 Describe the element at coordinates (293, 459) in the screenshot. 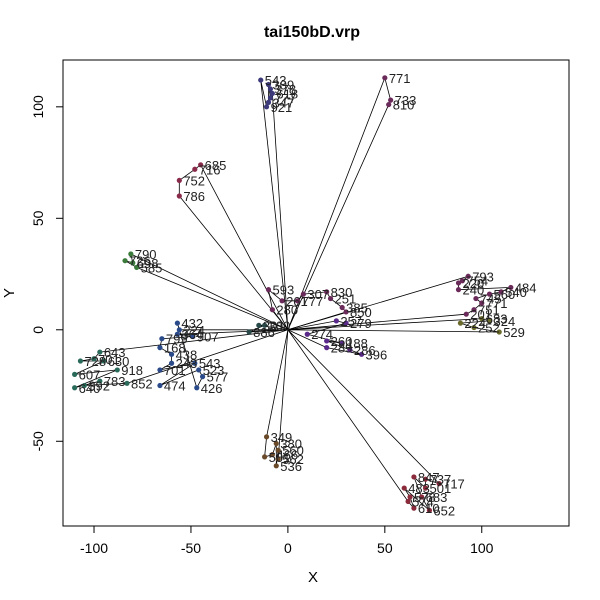

I see `point-label-south-5: 562` at that location.